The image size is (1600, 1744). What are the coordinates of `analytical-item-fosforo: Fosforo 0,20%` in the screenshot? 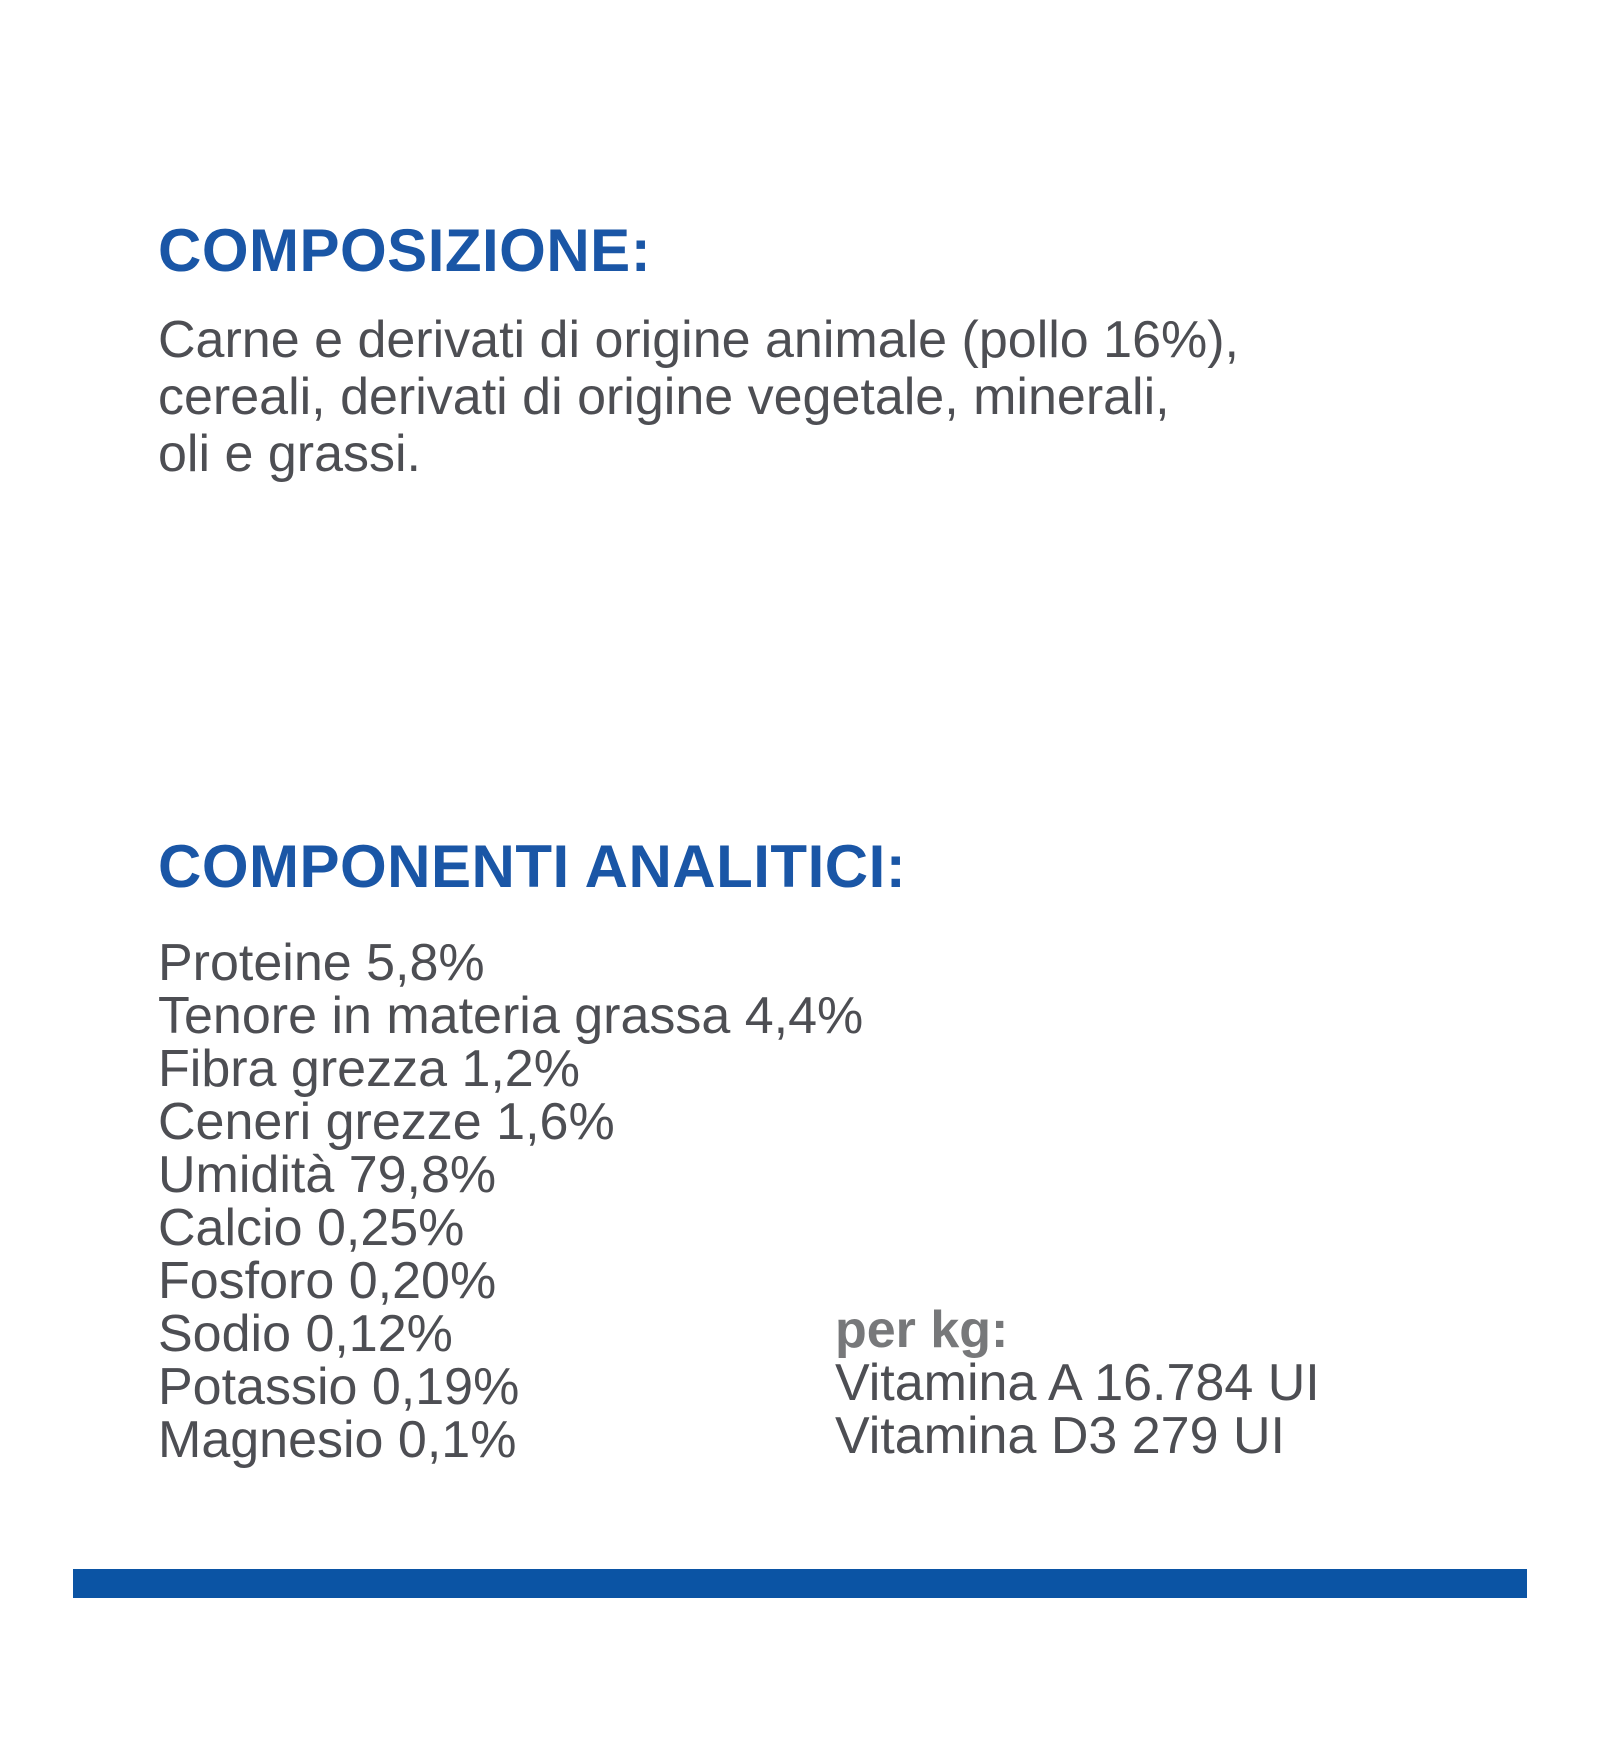 It's located at (327, 1281).